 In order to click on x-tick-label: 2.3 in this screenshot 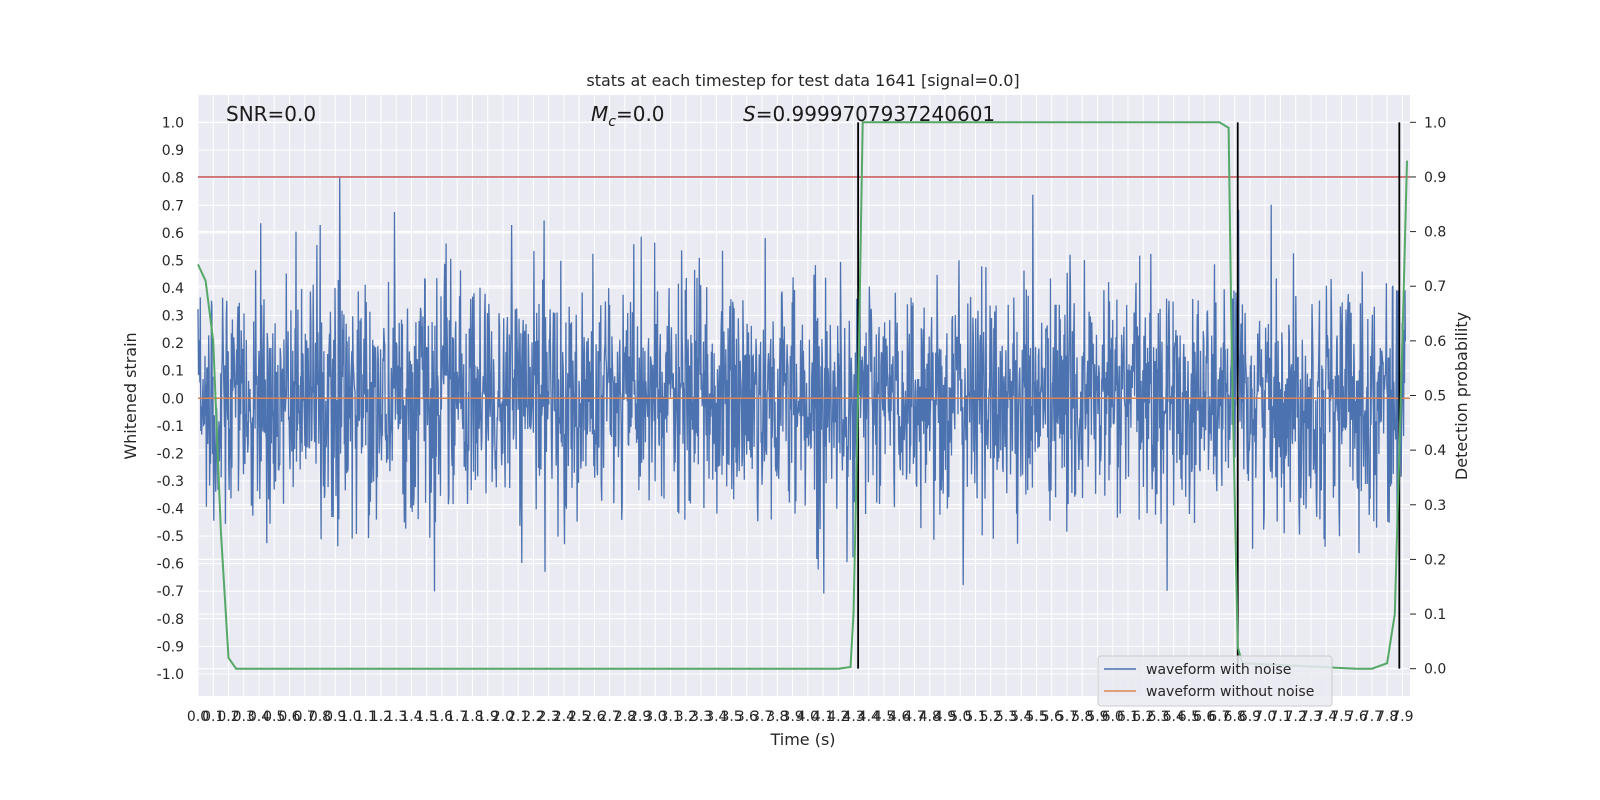, I will do `click(549, 717)`.